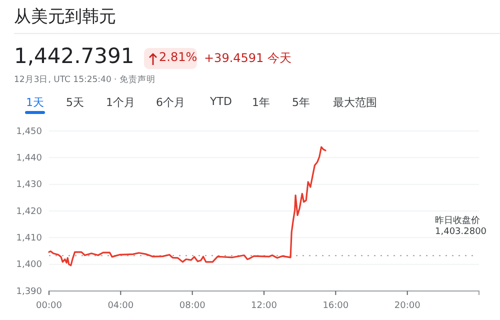 This screenshot has height=320, width=500. I want to click on y-tick-label: 1,420, so click(29, 211).